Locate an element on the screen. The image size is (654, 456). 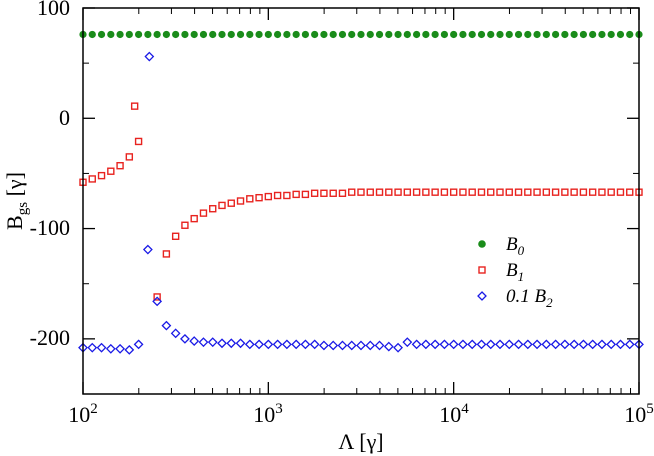
legend: B0 B1 0.1 B2 is located at coordinates (515, 272).